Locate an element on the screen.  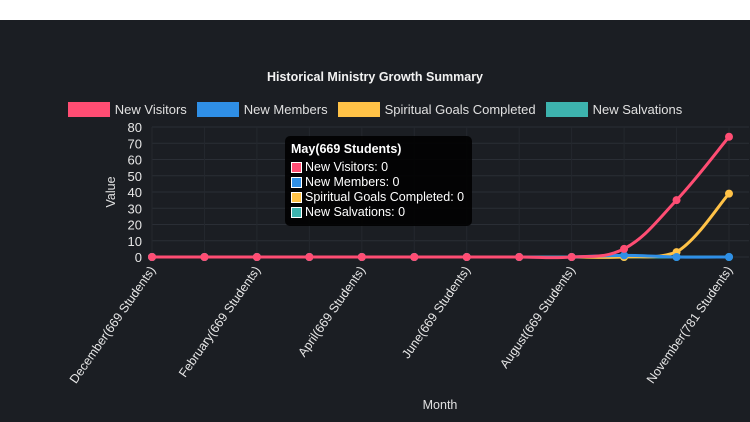
legend-item-new-members: New Members is located at coordinates (262, 109).